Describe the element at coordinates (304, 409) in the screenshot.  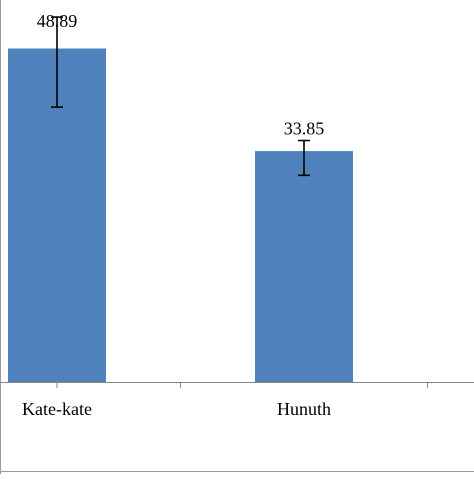
I see `x-tick-label: Hunuth` at that location.